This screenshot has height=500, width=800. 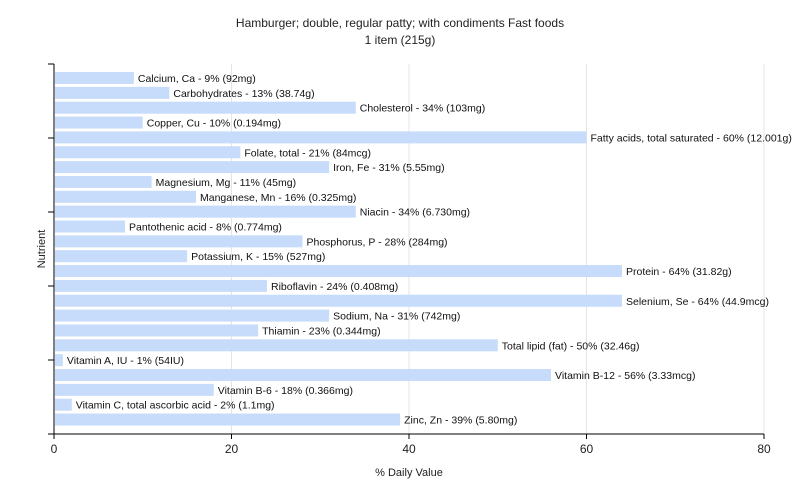 I want to click on bar-label: Calcium, Ca - 9% (92mg), so click(x=197, y=79).